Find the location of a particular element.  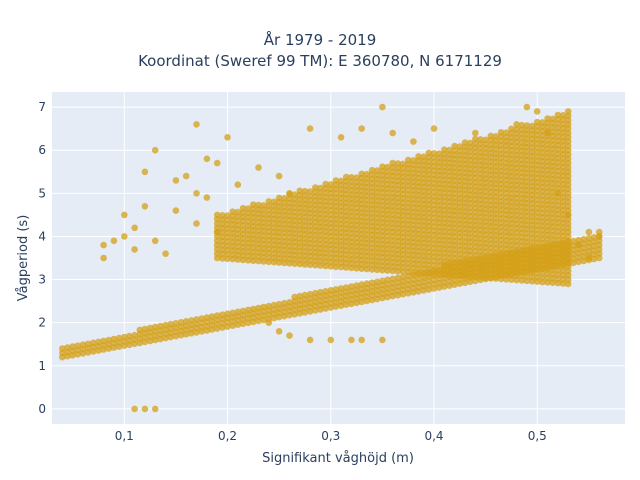

y-tick-label: 1 is located at coordinates (42, 366).